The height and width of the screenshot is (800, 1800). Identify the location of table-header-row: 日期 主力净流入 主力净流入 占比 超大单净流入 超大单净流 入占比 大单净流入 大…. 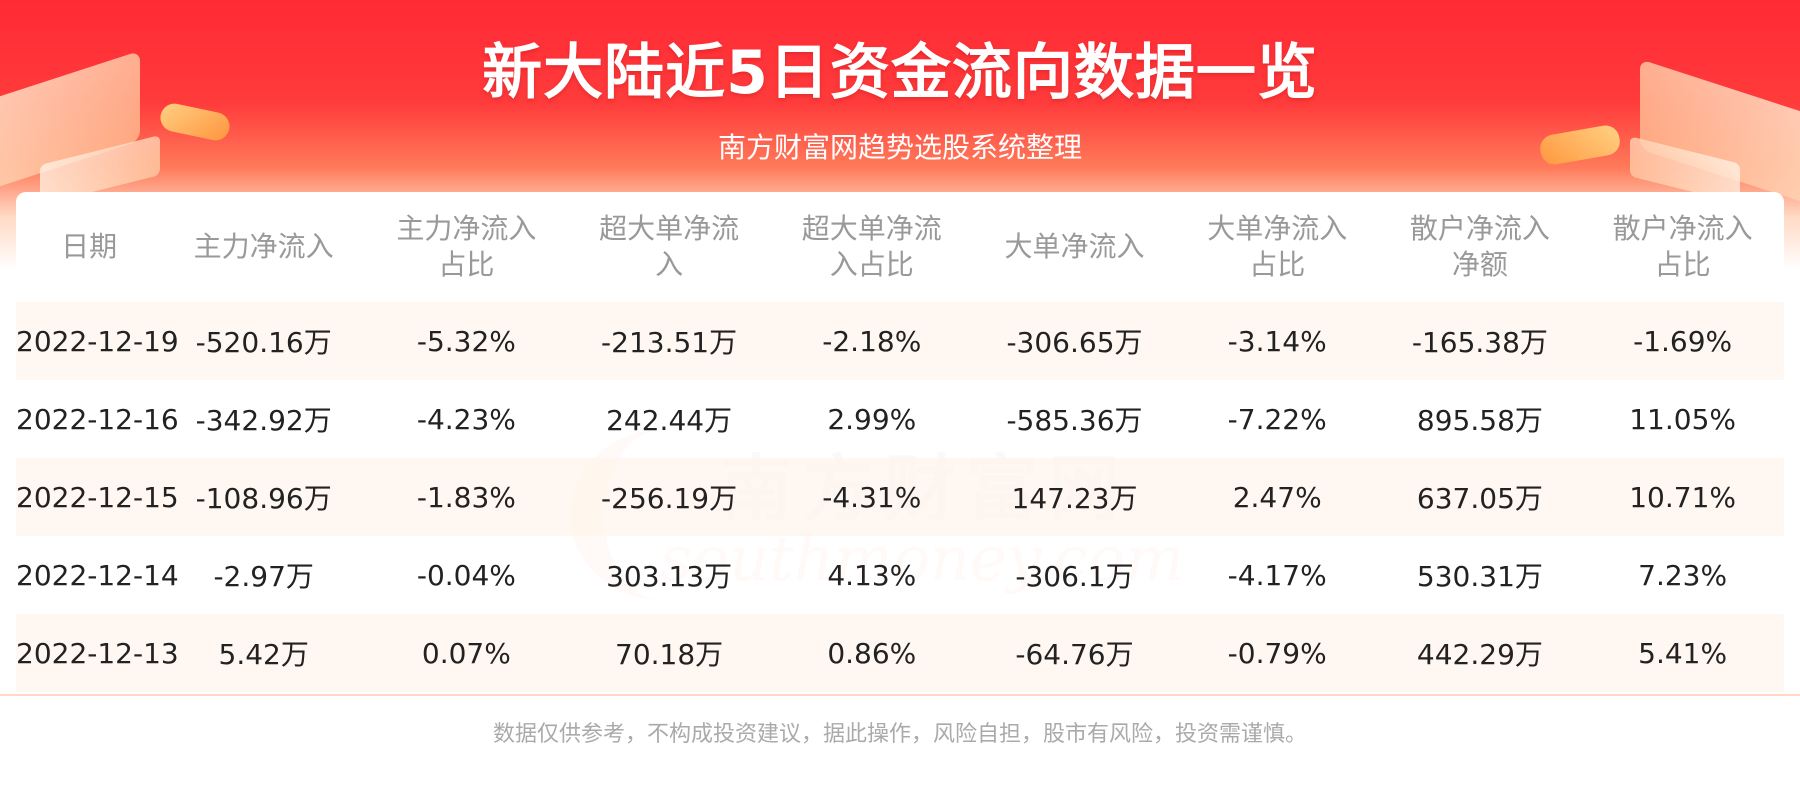
(900, 247).